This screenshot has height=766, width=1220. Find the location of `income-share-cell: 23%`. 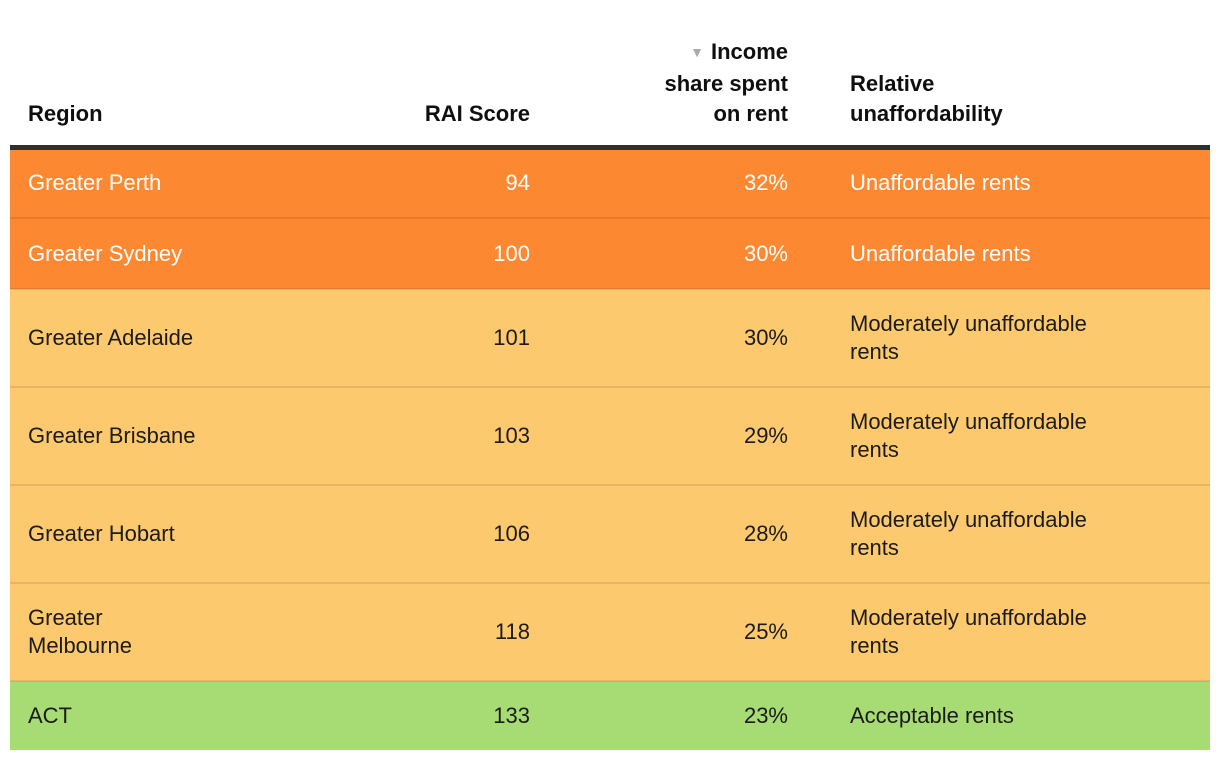

income-share-cell: 23% is located at coordinates (670, 715).